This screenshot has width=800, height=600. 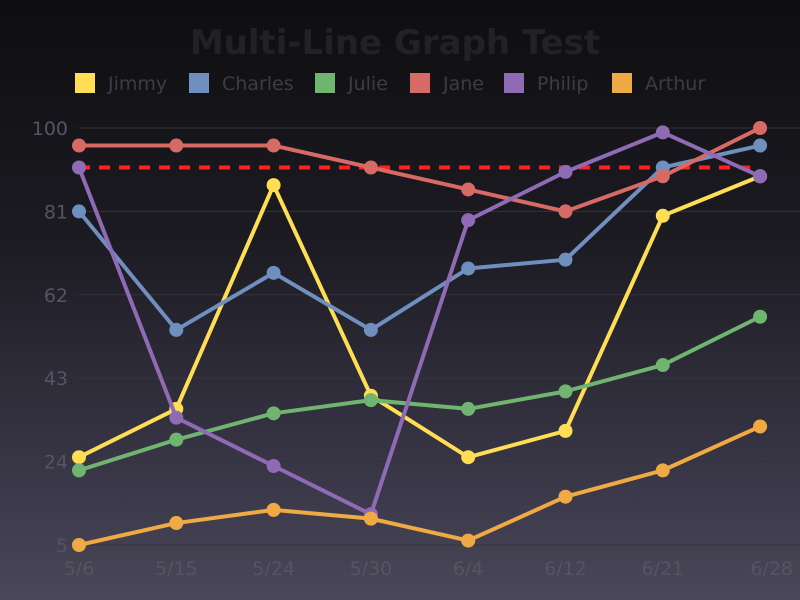 What do you see at coordinates (137, 84) in the screenshot?
I see `legend-label-jimmy: Jimmy` at bounding box center [137, 84].